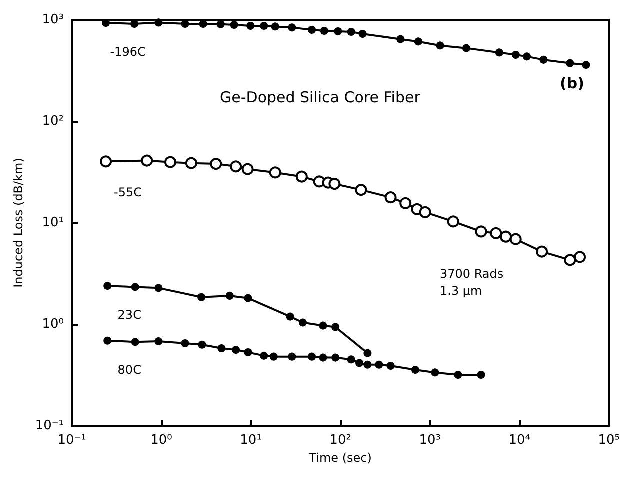 Image resolution: width=623 pixels, height=478 pixels. Describe the element at coordinates (519, 440) in the screenshot. I see `x-tick-label: 10⁴` at that location.